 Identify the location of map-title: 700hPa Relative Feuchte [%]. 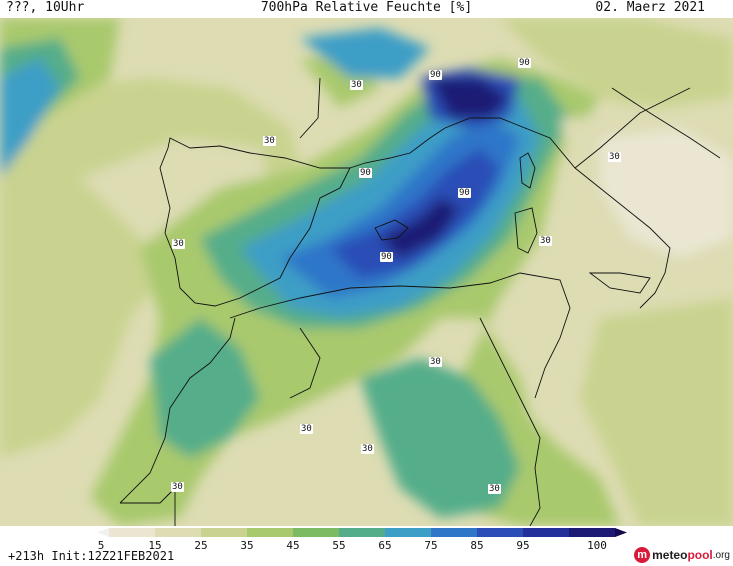
(366, 7).